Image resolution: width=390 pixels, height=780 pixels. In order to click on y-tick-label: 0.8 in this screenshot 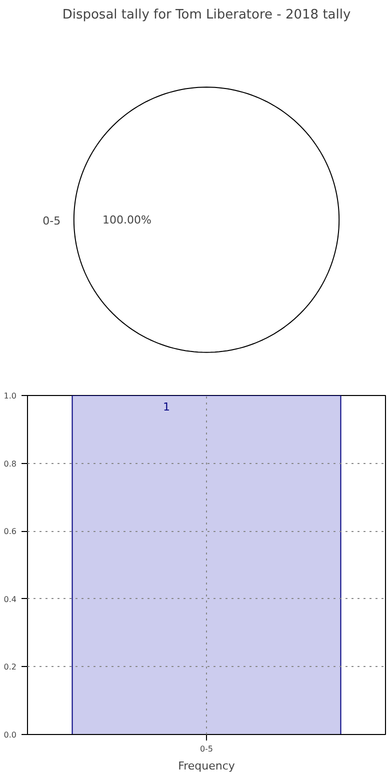, I will do `click(10, 463)`.